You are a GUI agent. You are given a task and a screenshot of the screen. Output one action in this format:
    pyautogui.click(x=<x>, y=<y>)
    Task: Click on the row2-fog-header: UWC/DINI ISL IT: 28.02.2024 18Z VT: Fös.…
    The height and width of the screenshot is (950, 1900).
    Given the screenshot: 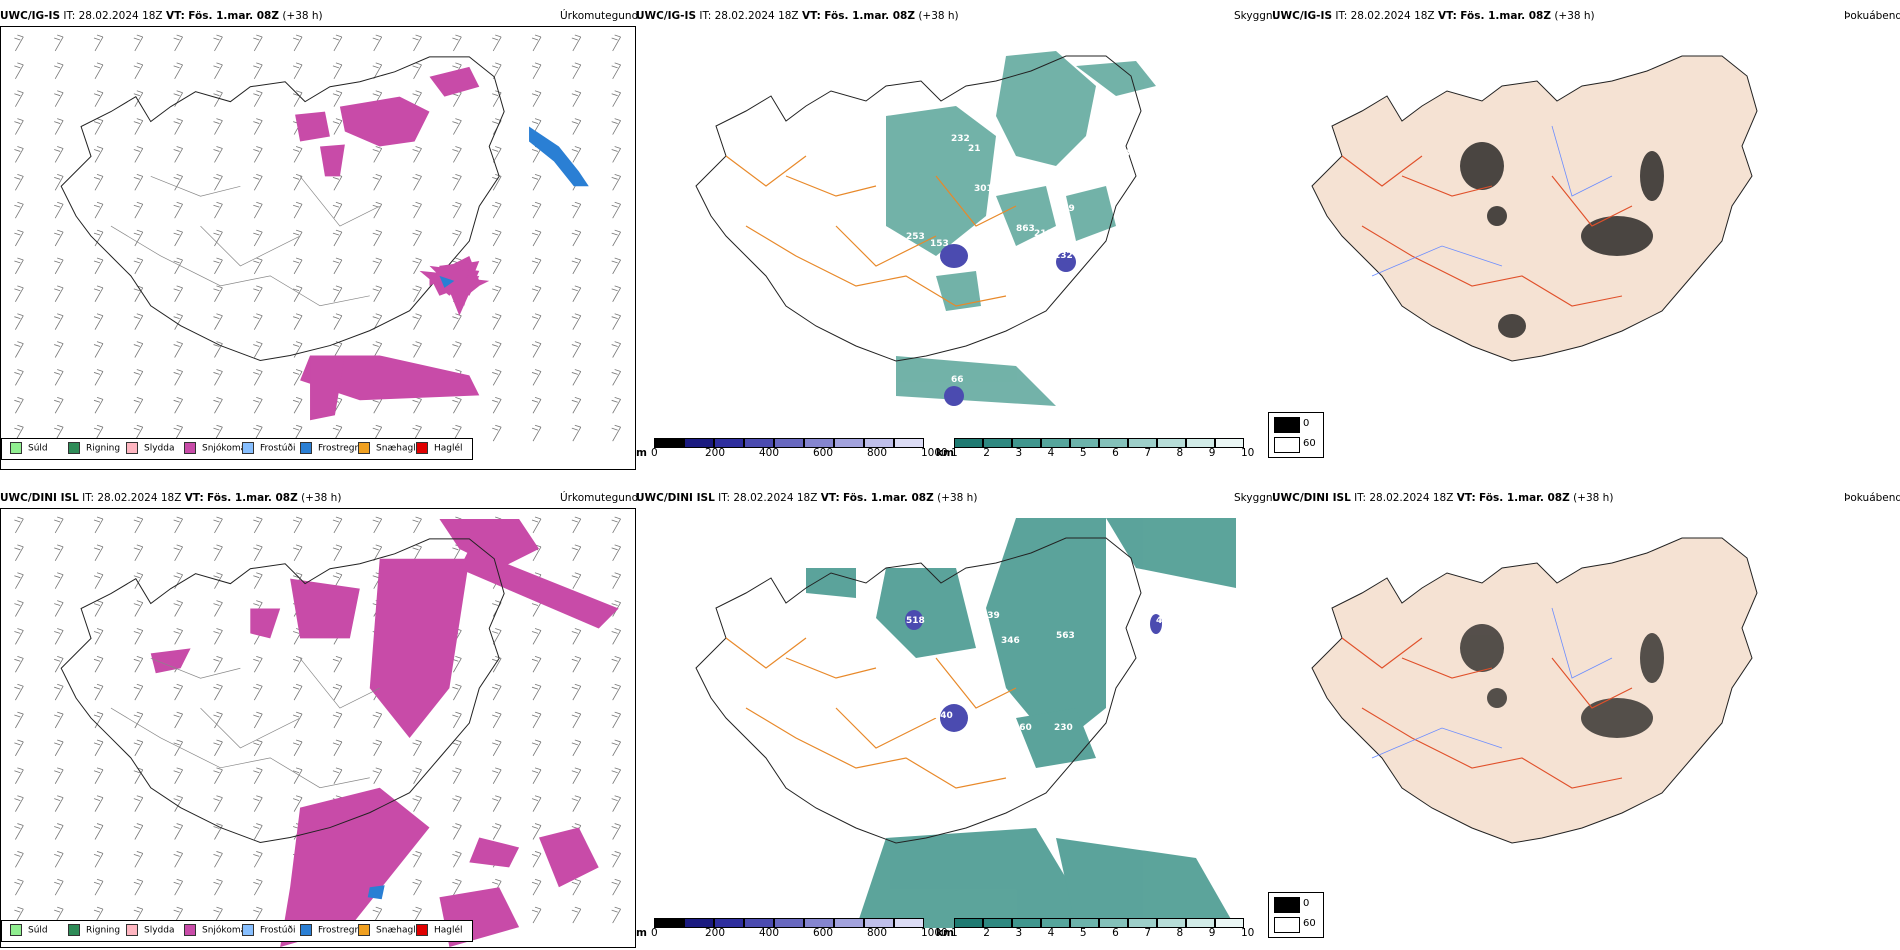 What is the action you would take?
    pyautogui.click(x=1443, y=498)
    